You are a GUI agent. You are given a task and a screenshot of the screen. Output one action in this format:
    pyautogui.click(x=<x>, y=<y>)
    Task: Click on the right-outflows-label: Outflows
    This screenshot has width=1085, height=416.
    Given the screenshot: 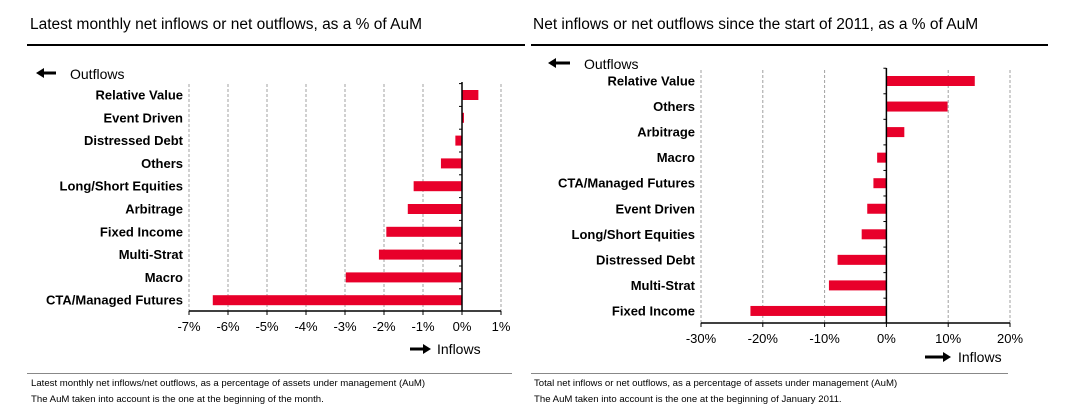 What is the action you would take?
    pyautogui.click(x=611, y=64)
    